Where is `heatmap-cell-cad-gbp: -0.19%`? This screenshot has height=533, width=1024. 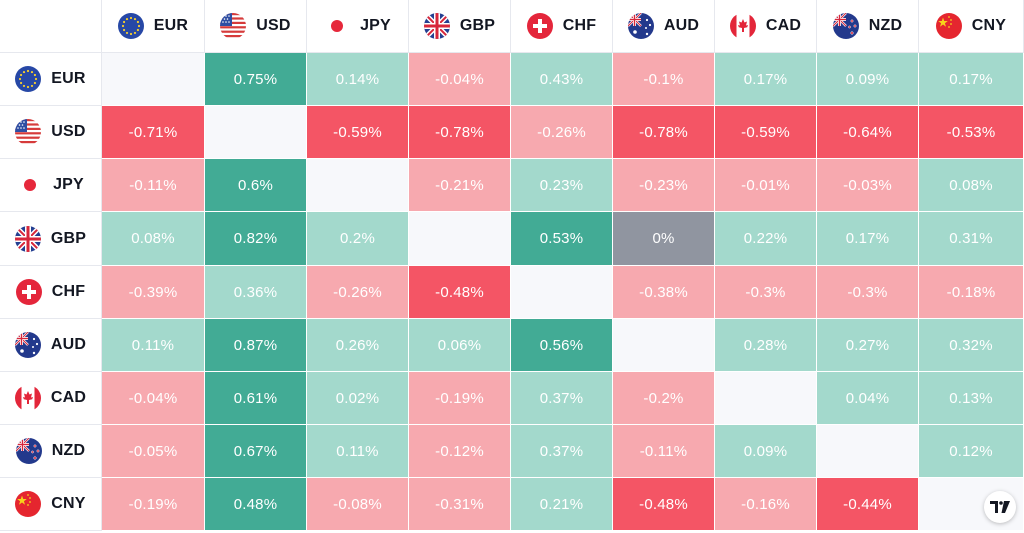
heatmap-cell-cad-gbp: -0.19% is located at coordinates (460, 398).